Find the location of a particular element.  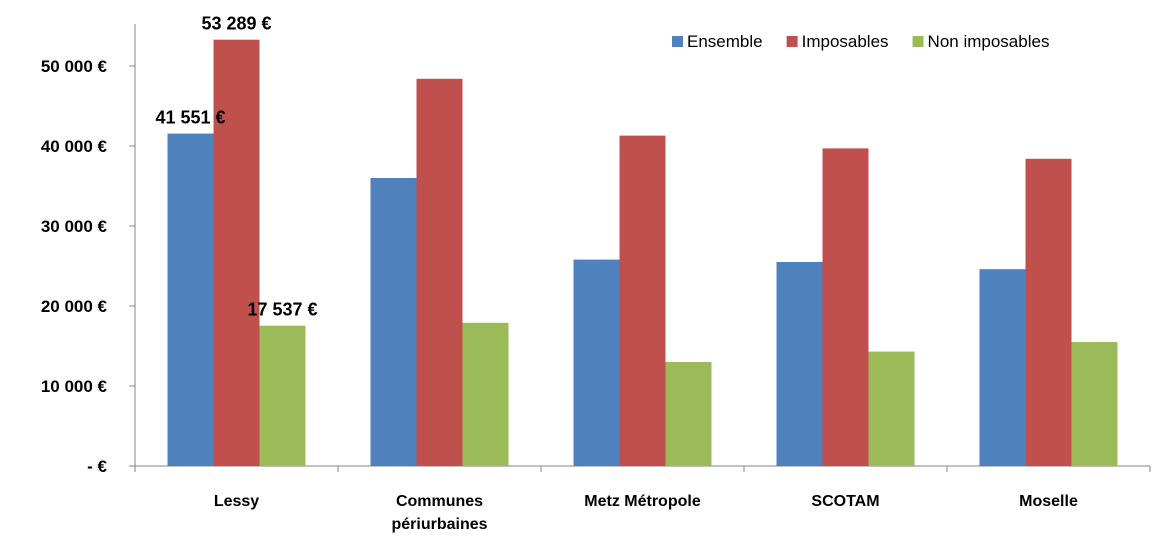

y-tick-label: - € is located at coordinates (97, 466).